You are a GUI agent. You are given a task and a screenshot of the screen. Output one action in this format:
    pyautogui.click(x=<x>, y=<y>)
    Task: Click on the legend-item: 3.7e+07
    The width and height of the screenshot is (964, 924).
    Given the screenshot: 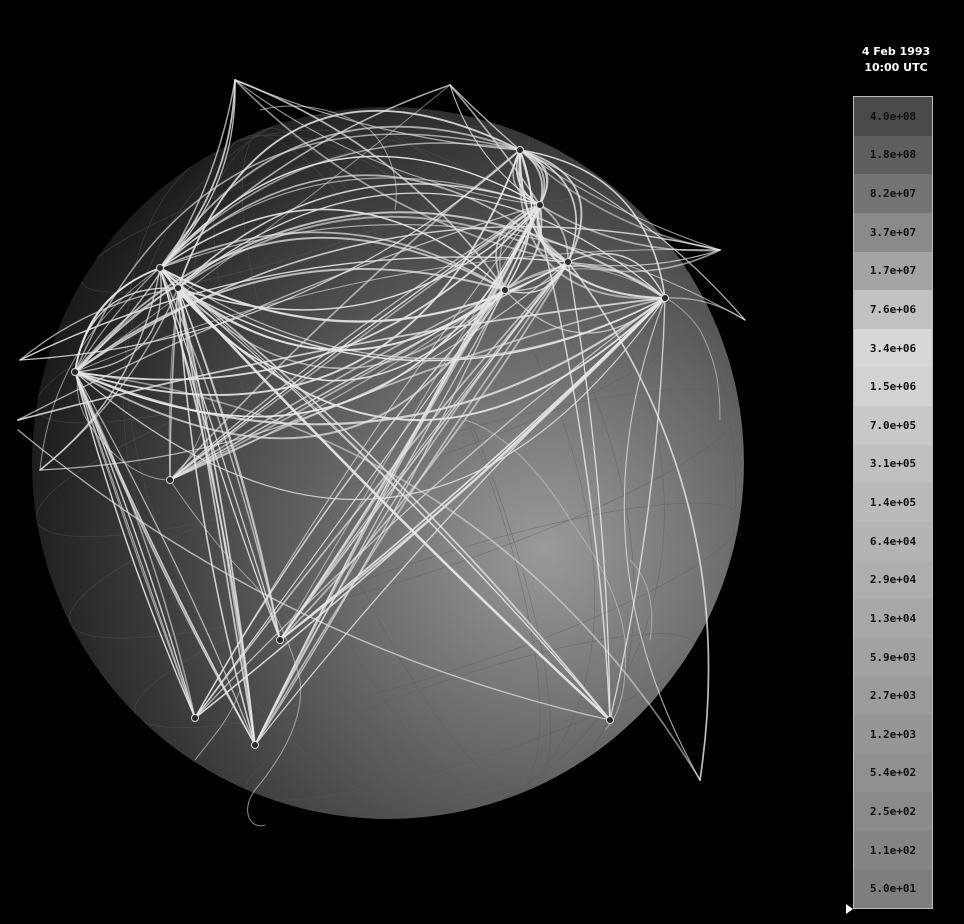 What is the action you would take?
    pyautogui.click(x=893, y=232)
    